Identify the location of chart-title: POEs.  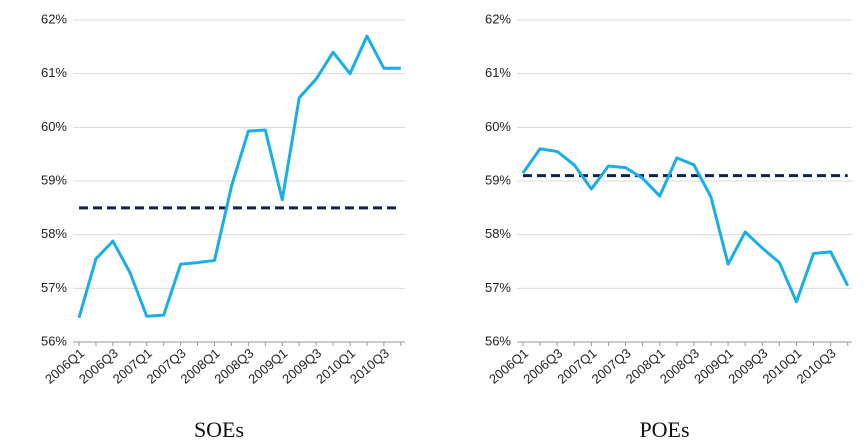
(664, 429).